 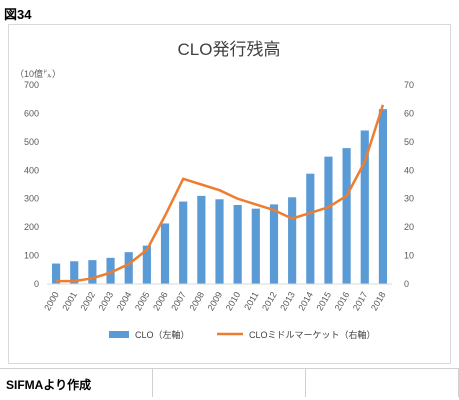 I want to click on right-tick-label: 60, so click(x=409, y=113).